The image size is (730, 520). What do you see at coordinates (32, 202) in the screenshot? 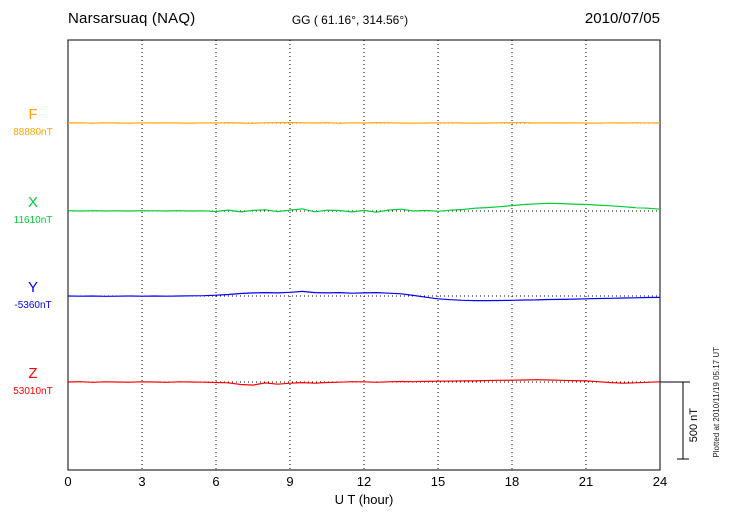
I see `channel-X-letter: X` at bounding box center [32, 202].